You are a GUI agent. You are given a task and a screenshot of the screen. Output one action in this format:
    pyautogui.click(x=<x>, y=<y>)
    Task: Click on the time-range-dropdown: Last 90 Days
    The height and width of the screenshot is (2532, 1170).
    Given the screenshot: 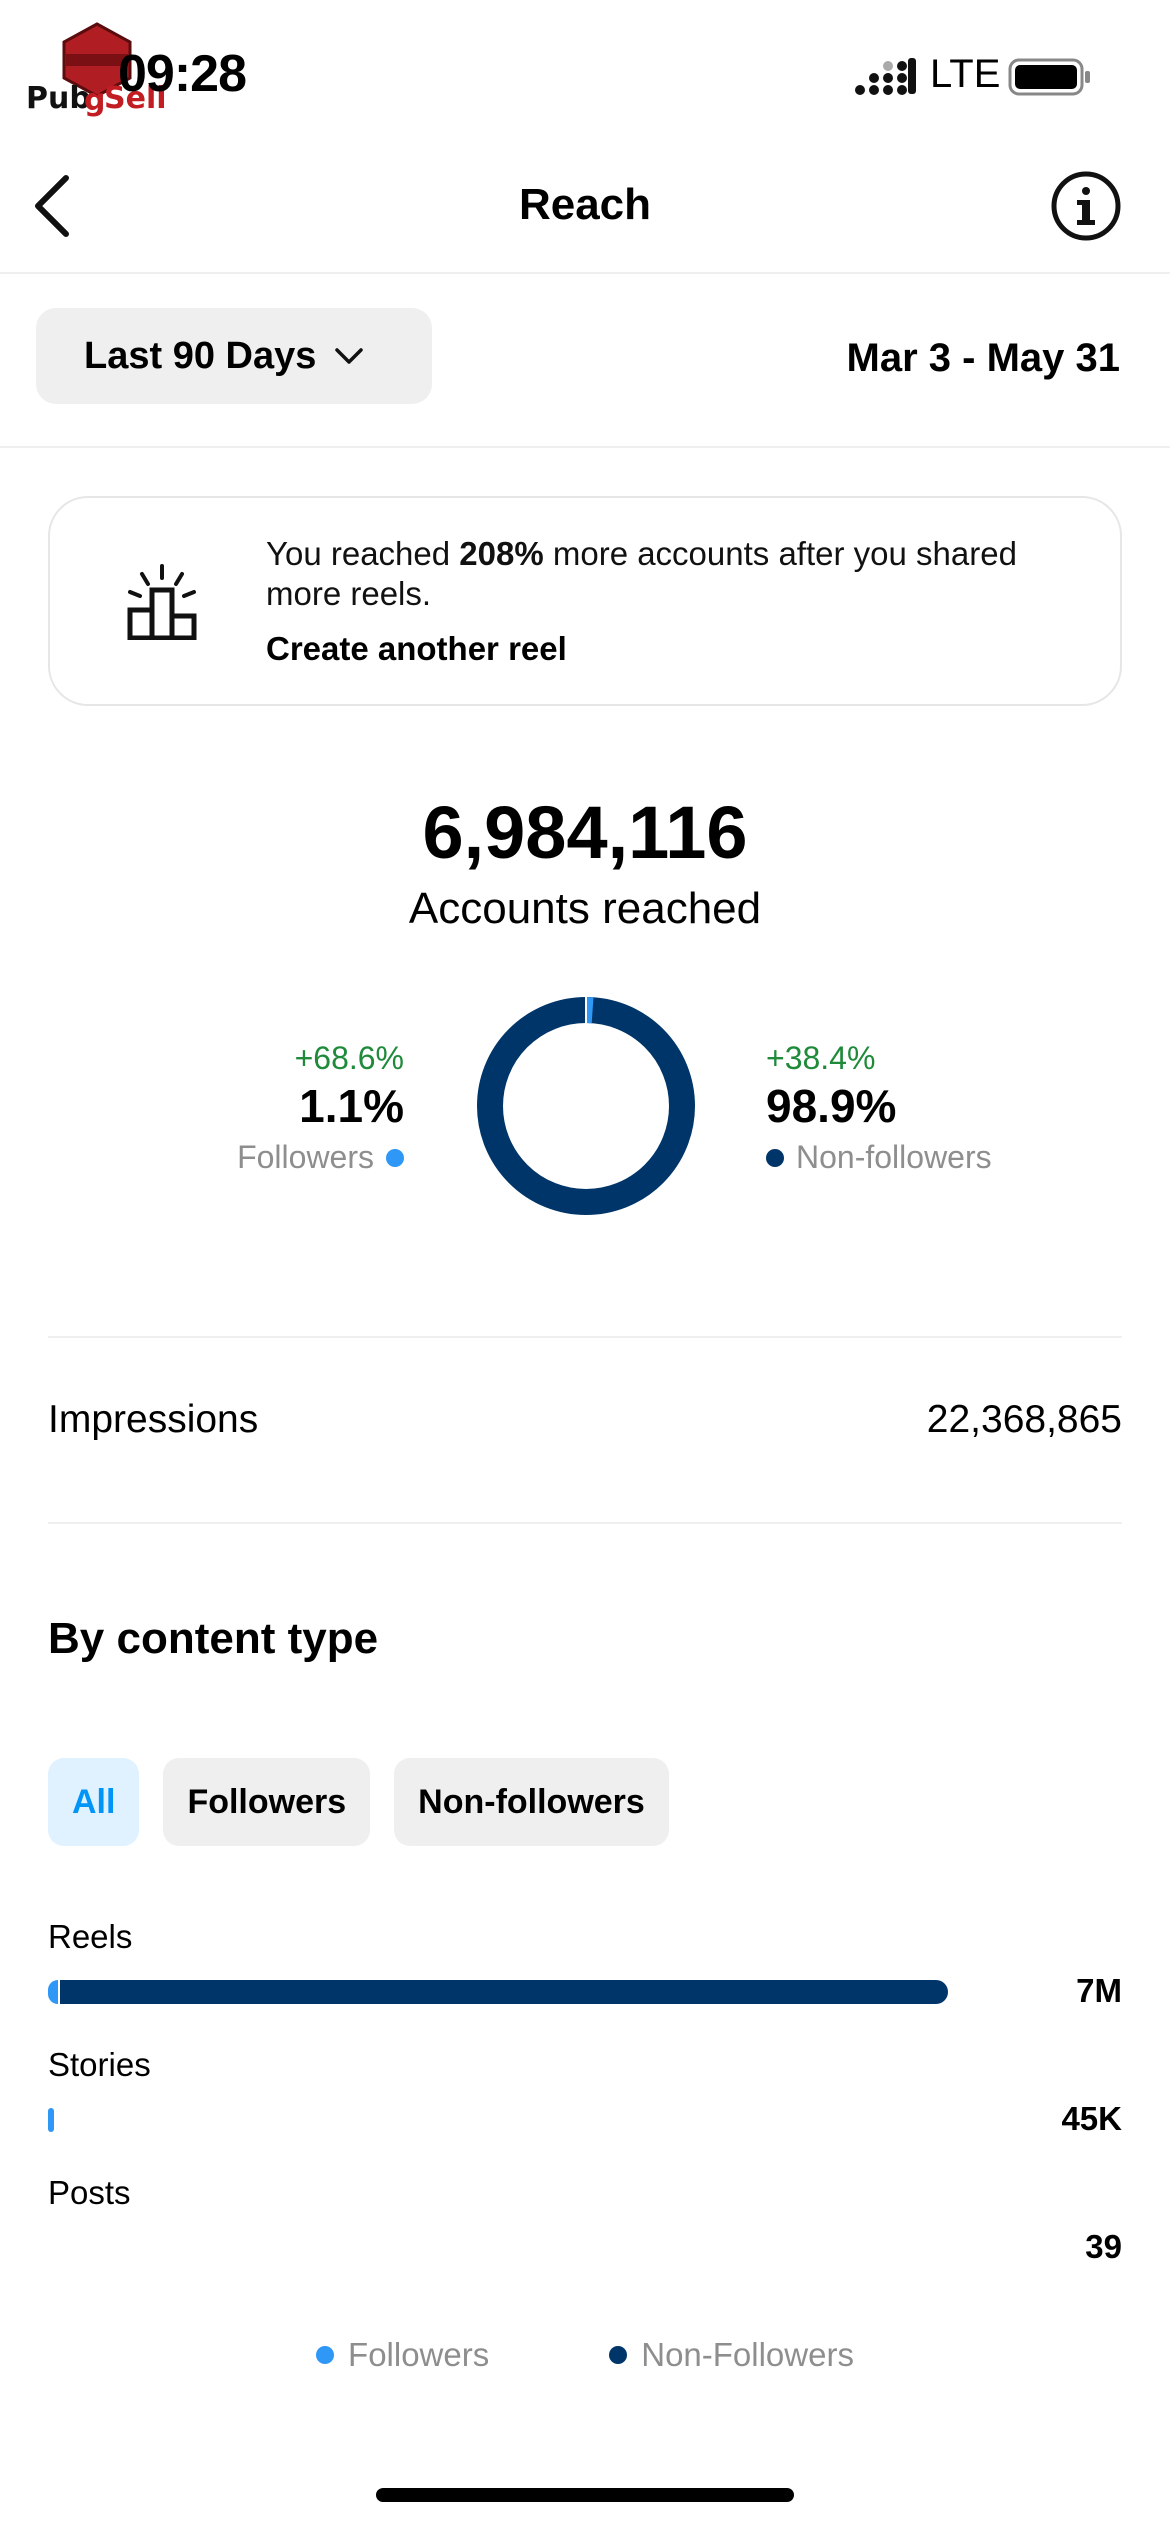 What is the action you would take?
    pyautogui.click(x=234, y=356)
    